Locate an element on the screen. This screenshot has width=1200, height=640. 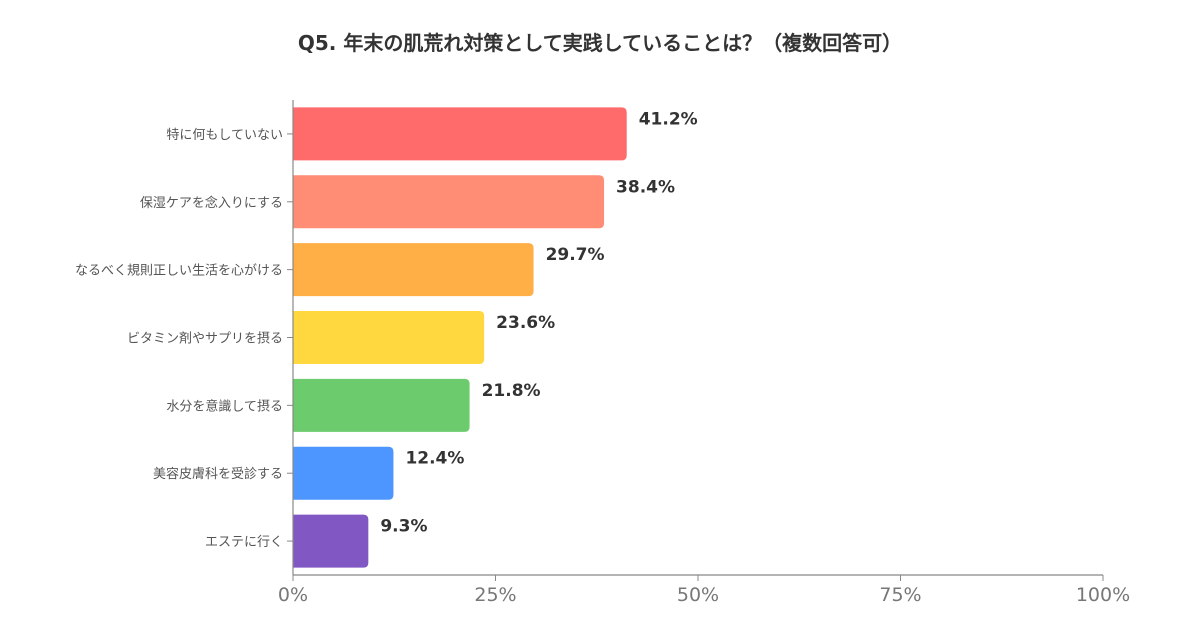
category-label-1: 特に何もしていない is located at coordinates (224, 135).